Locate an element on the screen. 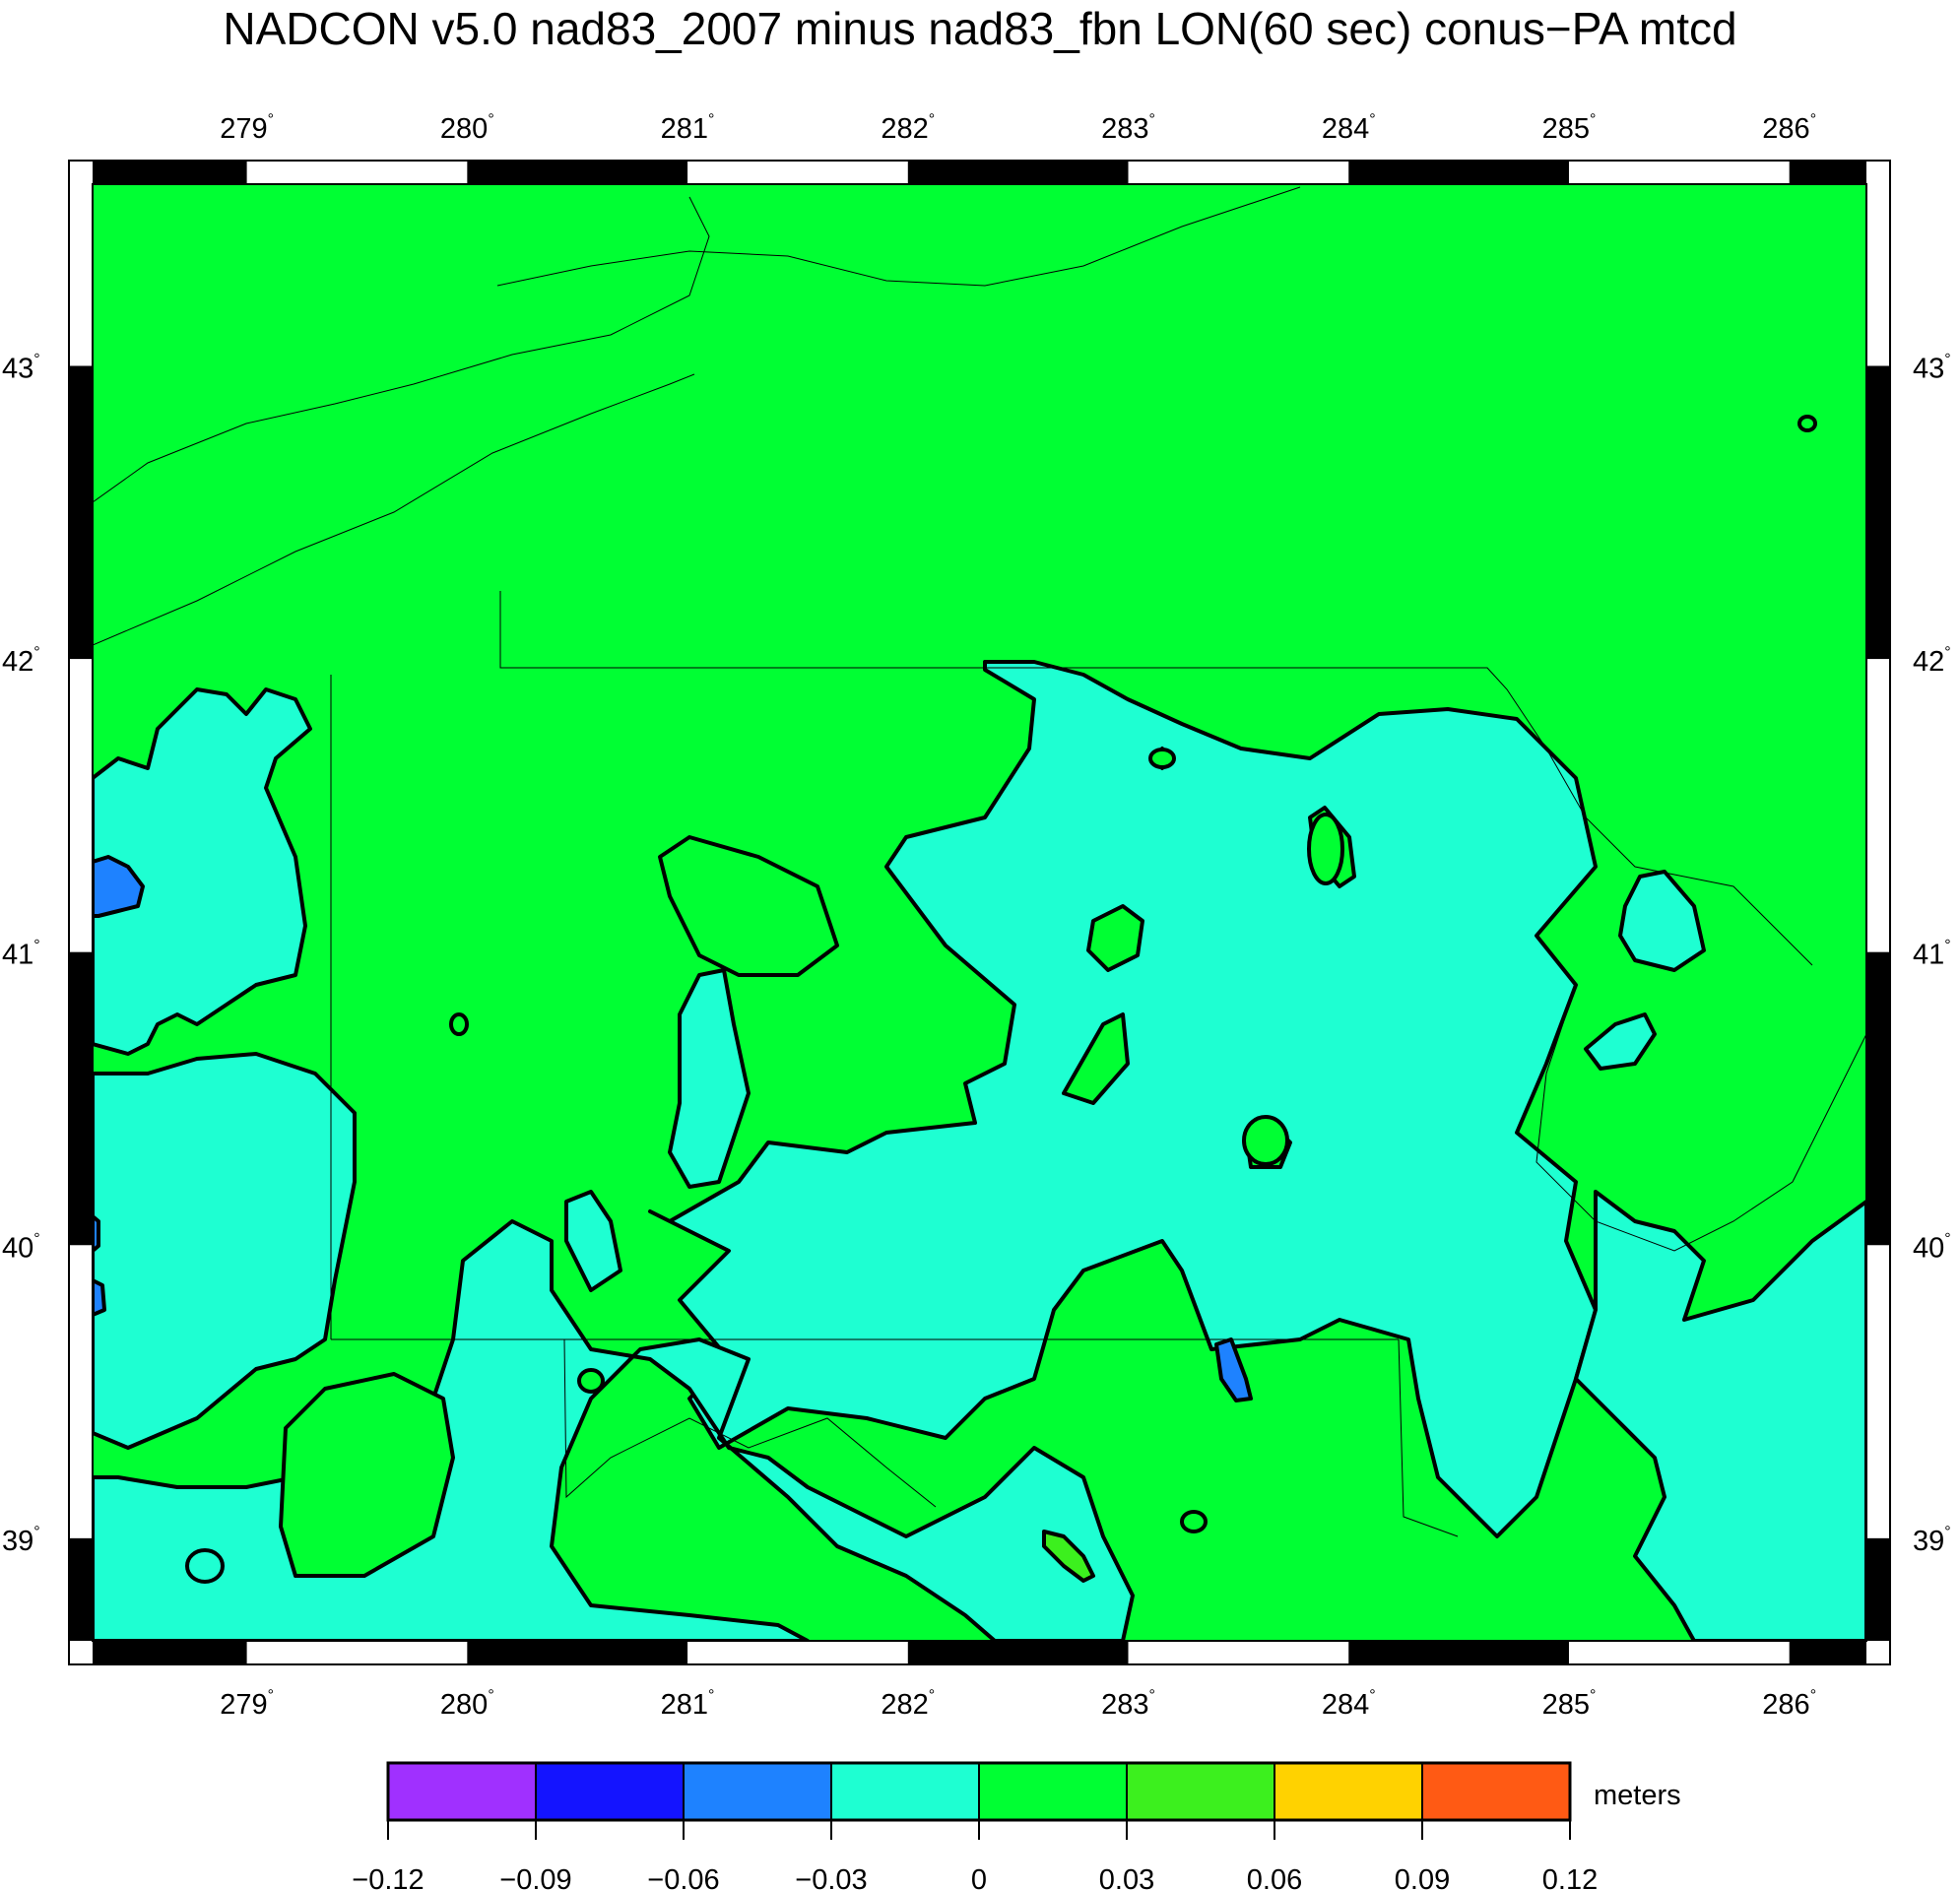 This screenshot has height=1890, width=1960. lon-tick-label-bottom: 284° is located at coordinates (1349, 1704).